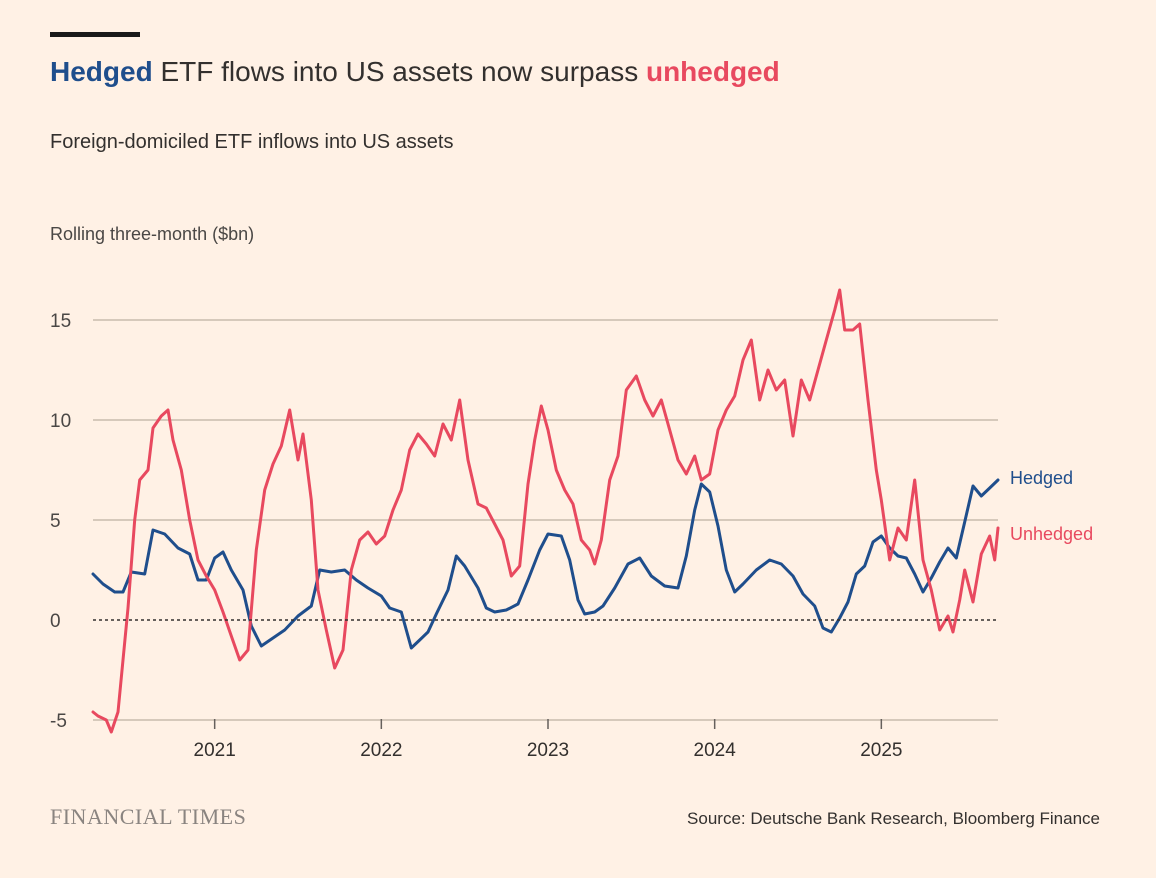  I want to click on title-hedged-word: Hedged, so click(101, 71).